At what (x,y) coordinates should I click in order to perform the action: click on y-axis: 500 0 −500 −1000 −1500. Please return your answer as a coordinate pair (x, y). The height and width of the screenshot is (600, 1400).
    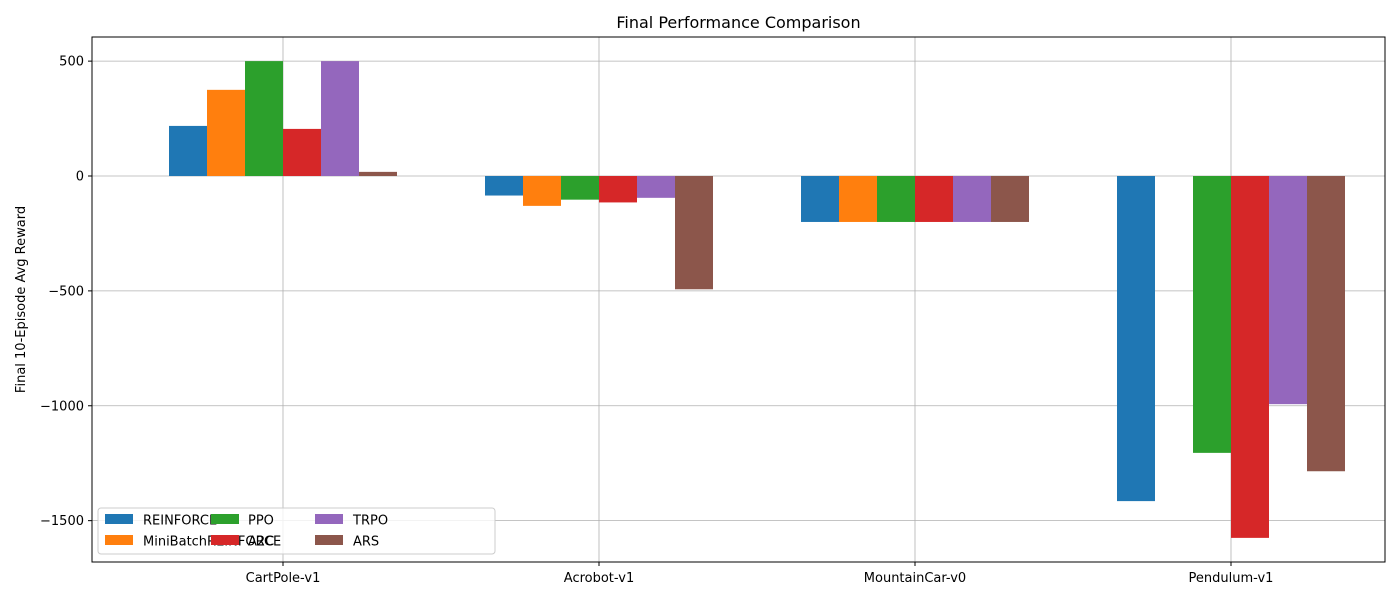
    Looking at the image, I should click on (66, 292).